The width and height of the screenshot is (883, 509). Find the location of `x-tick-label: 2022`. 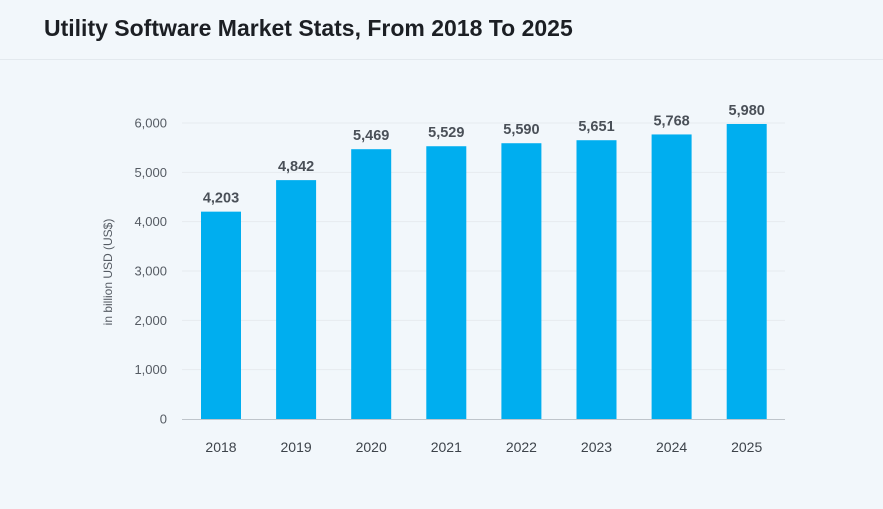

x-tick-label: 2022 is located at coordinates (521, 447).